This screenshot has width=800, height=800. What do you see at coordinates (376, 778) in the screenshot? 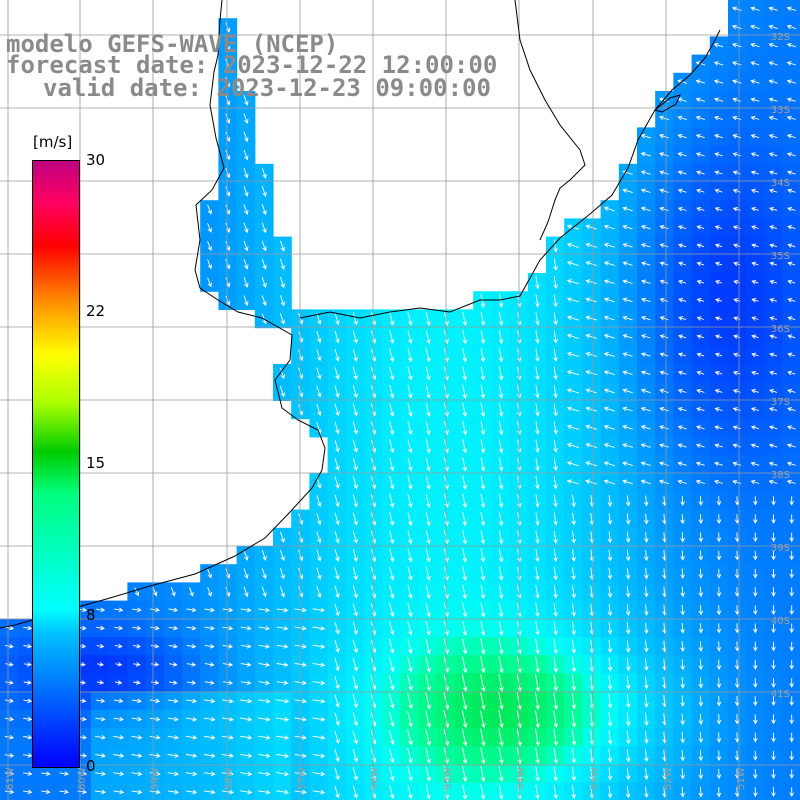
I see `longitude-labels: 61W 60W 59W 58W 57W 56W 55W 54W 53W 52W 51W` at bounding box center [376, 778].